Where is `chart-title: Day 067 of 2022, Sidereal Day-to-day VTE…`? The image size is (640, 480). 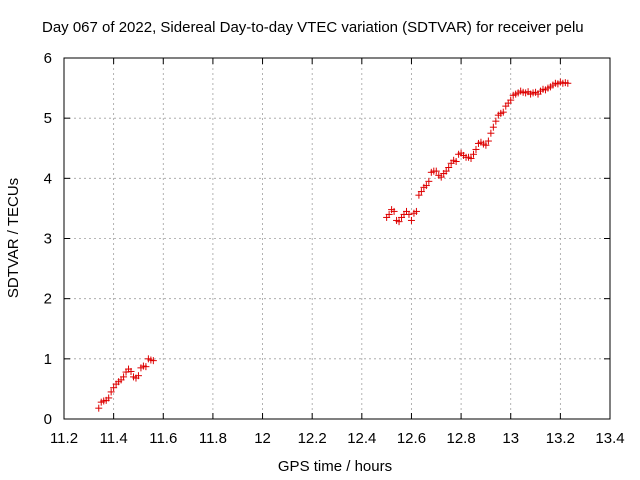 chart-title: Day 067 of 2022, Sidereal Day-to-day VTE… is located at coordinates (313, 27).